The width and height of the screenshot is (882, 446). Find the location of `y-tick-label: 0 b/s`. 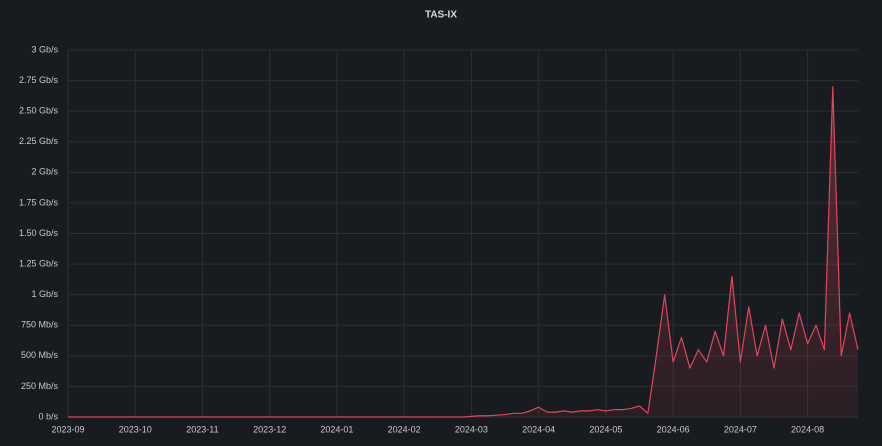

y-tick-label: 0 b/s is located at coordinates (48, 416).